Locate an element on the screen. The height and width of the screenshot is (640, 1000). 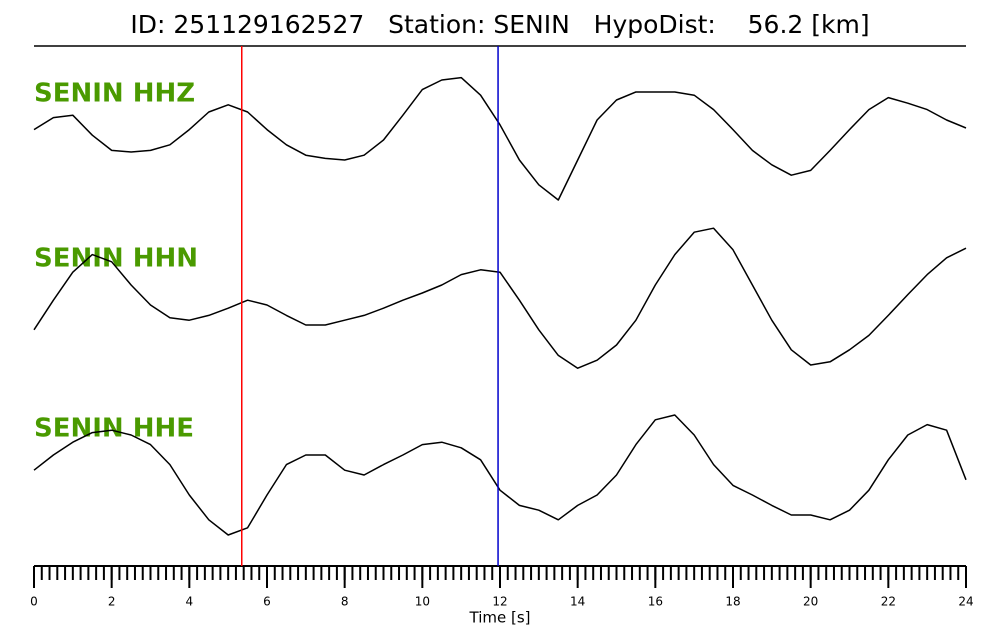
x-tick-label: 10 is located at coordinates (422, 602).